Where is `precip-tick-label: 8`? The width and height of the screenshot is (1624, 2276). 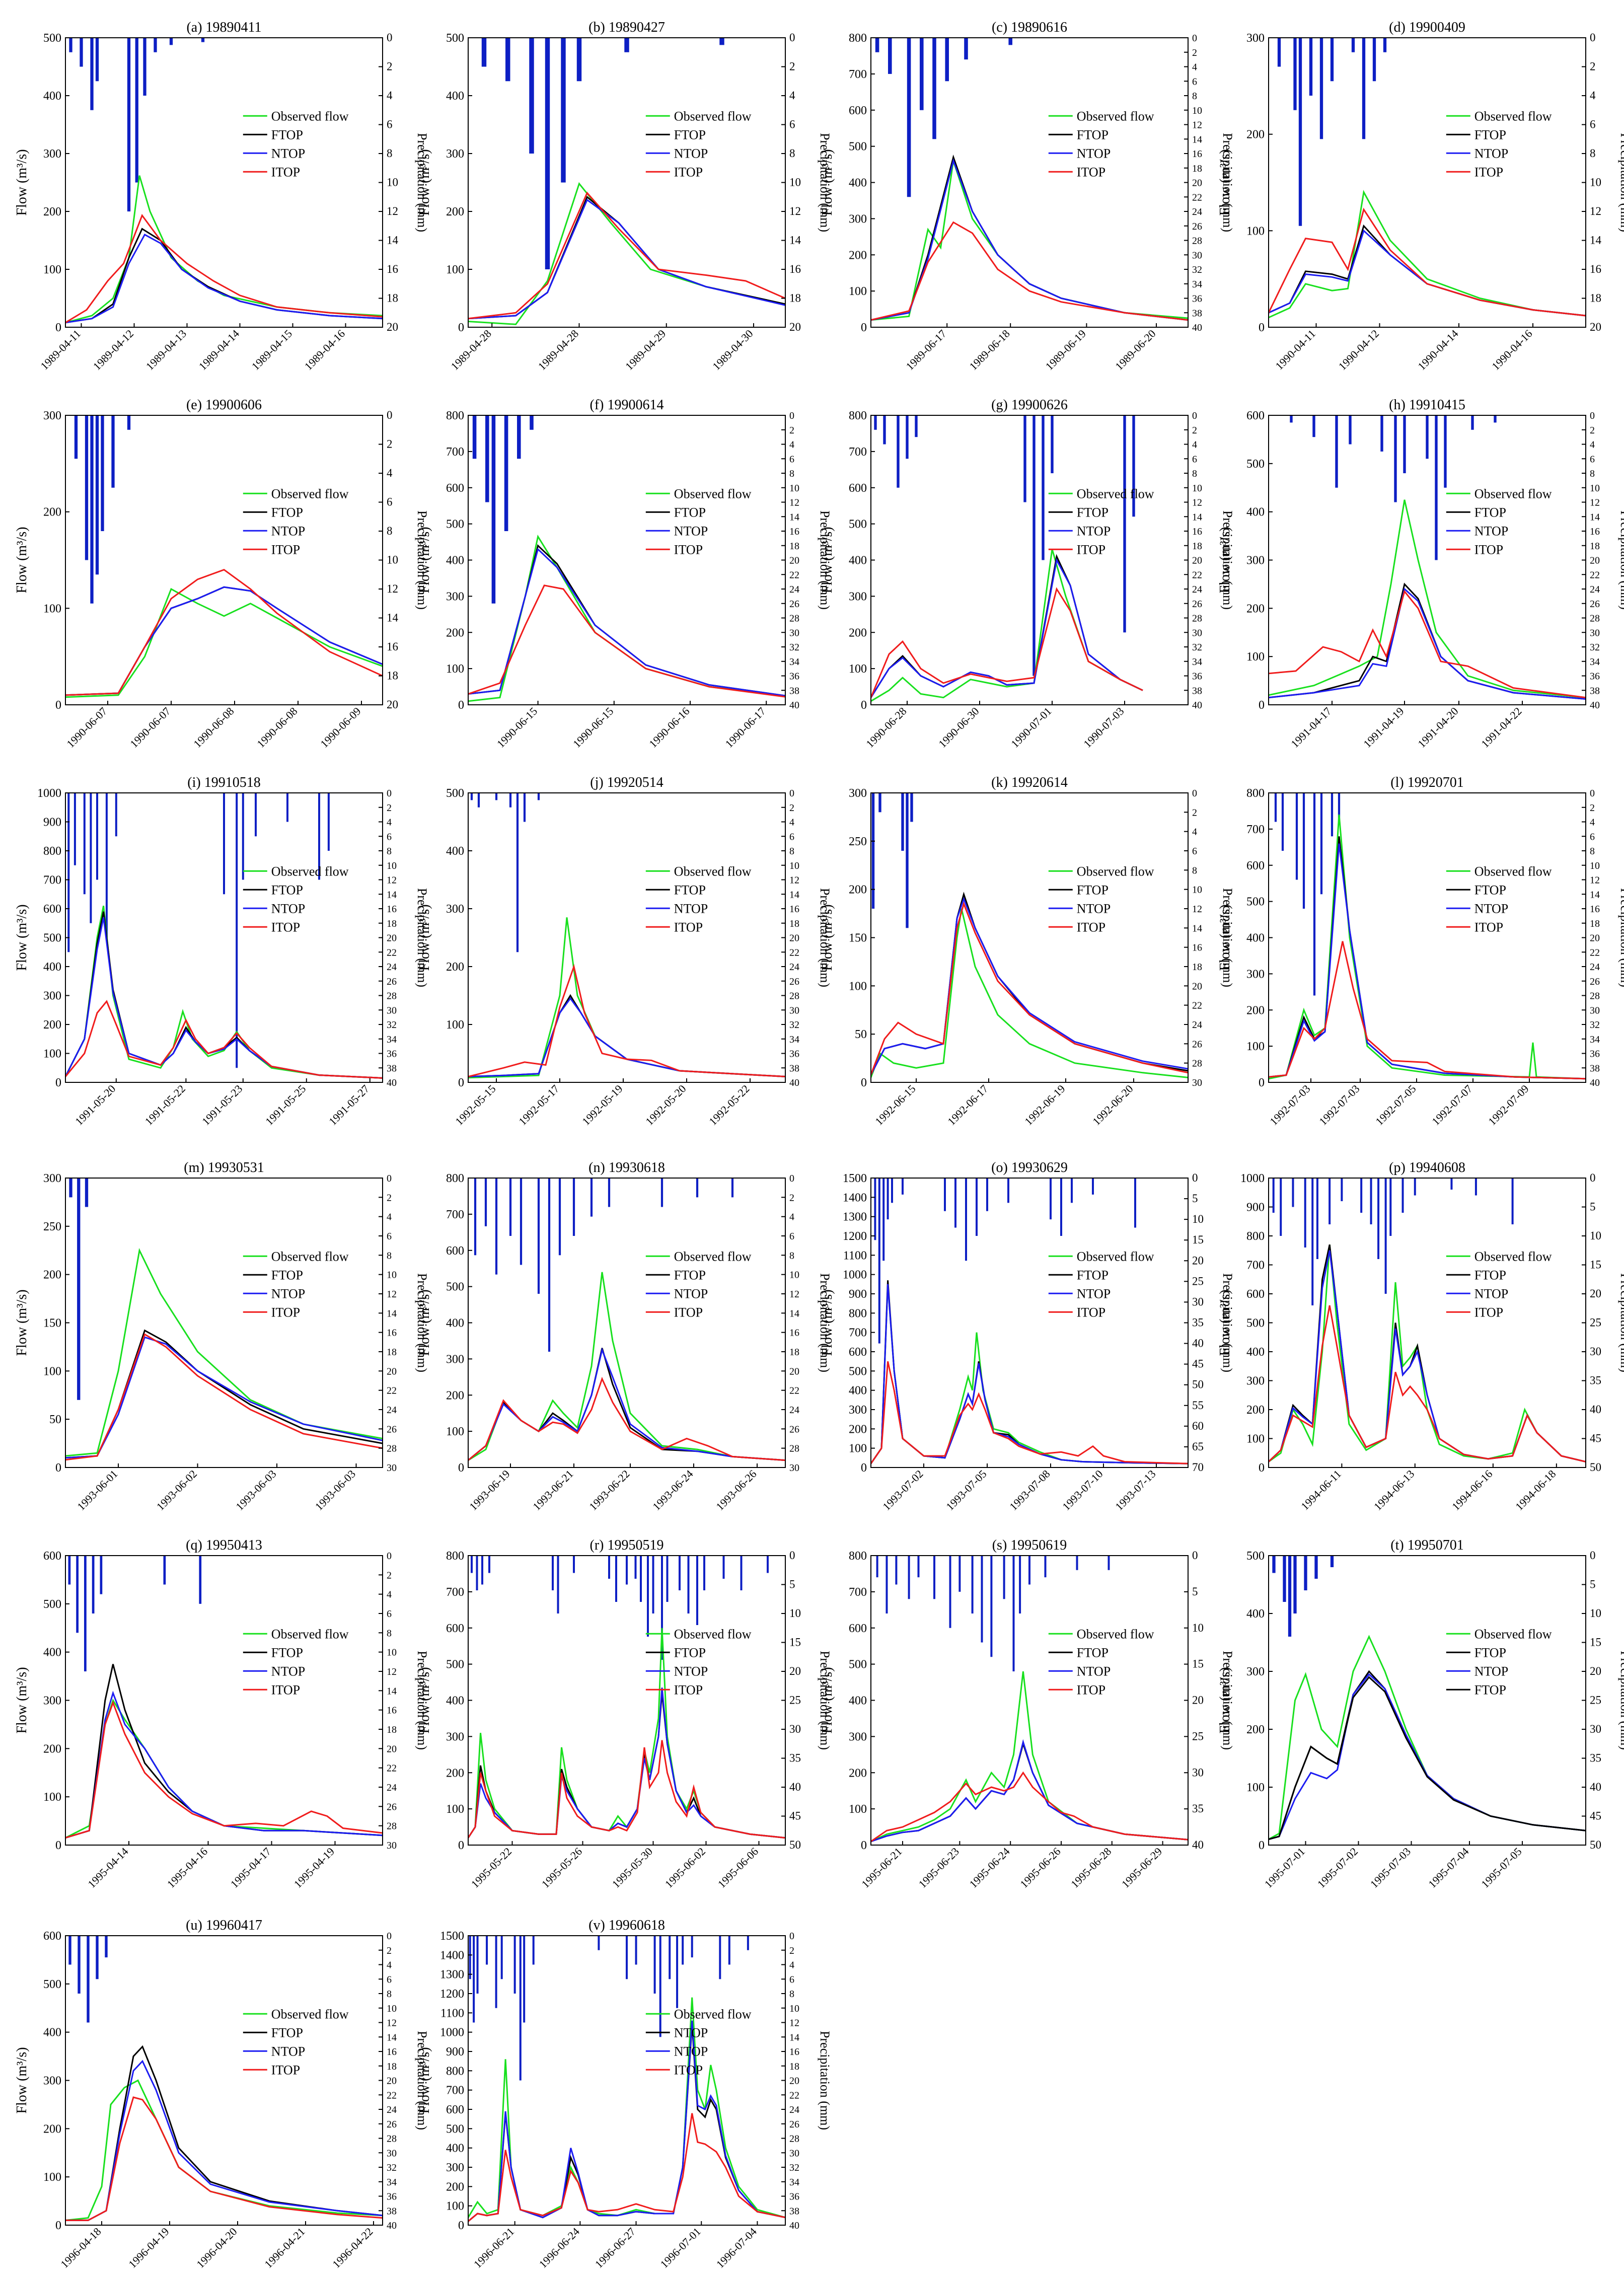
precip-tick-label: 8 is located at coordinates (390, 531).